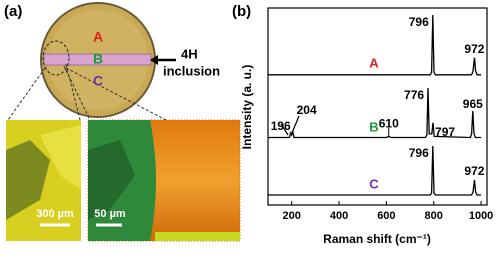  Describe the element at coordinates (55, 214) in the screenshot. I see `scale-label: 300 µm` at that location.